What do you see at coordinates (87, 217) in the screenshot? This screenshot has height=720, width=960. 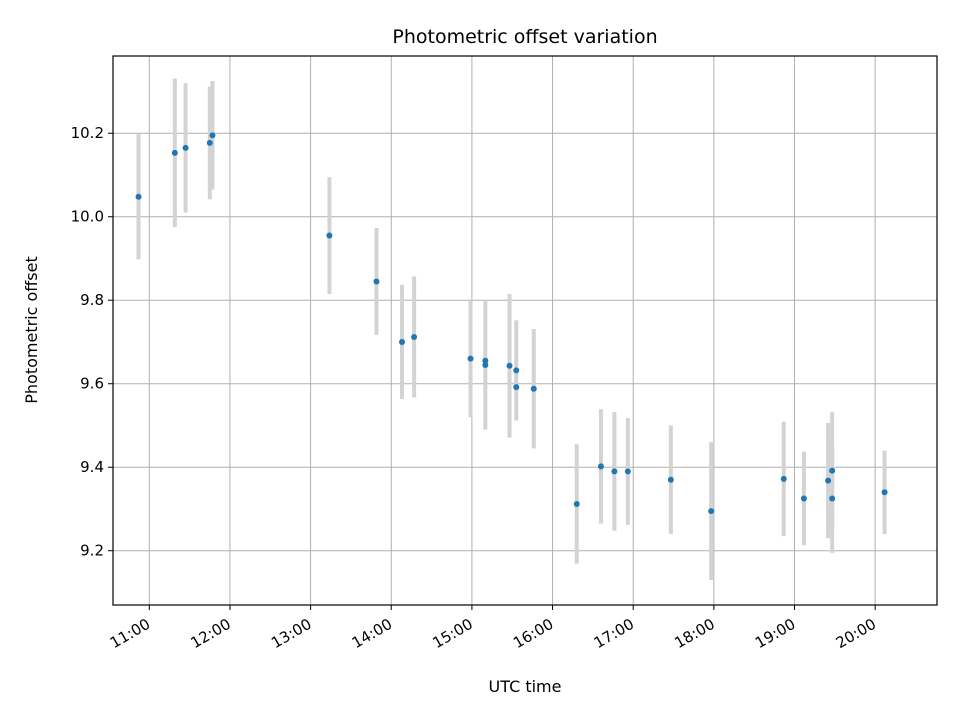 I see `y-tick-label: 10.0` at bounding box center [87, 217].